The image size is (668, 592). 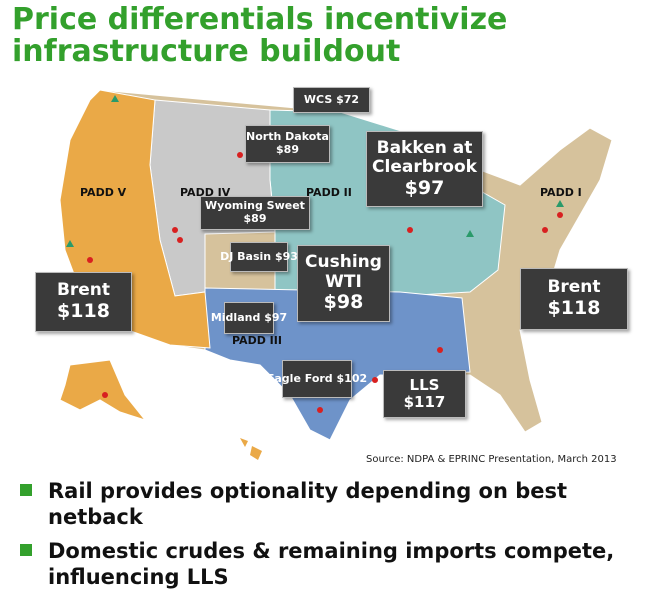 I want to click on padd-label: PADD I, so click(x=561, y=192).